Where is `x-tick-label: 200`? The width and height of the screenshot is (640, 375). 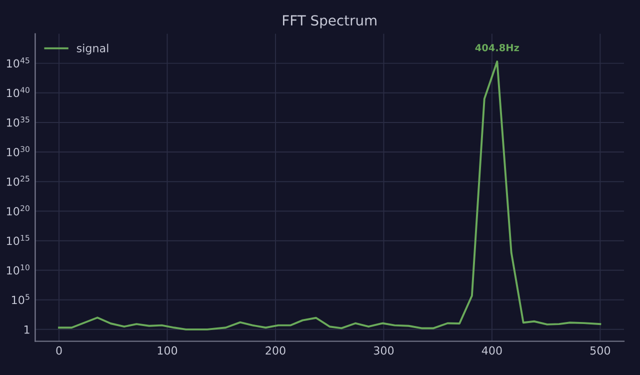 x-tick-label: 200 is located at coordinates (276, 350).